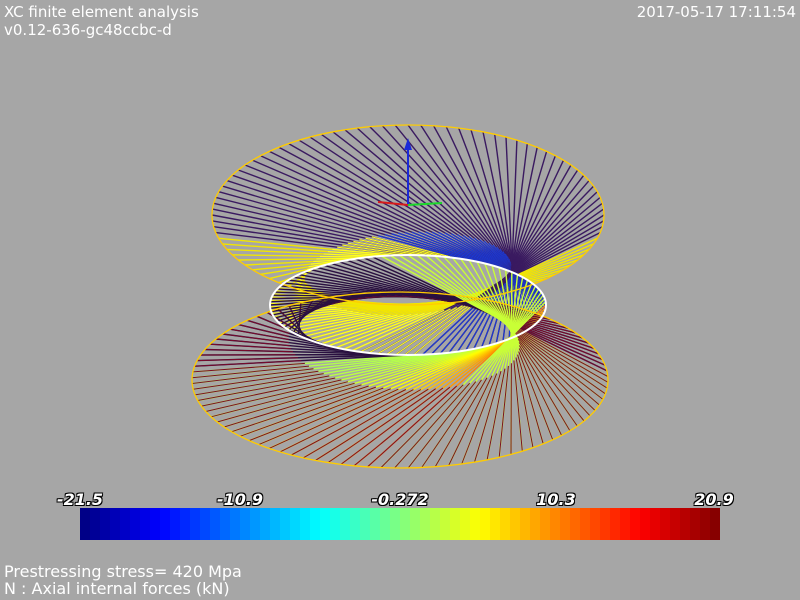 This screenshot has width=800, height=600. I want to click on inner-ring, so click(408, 305).